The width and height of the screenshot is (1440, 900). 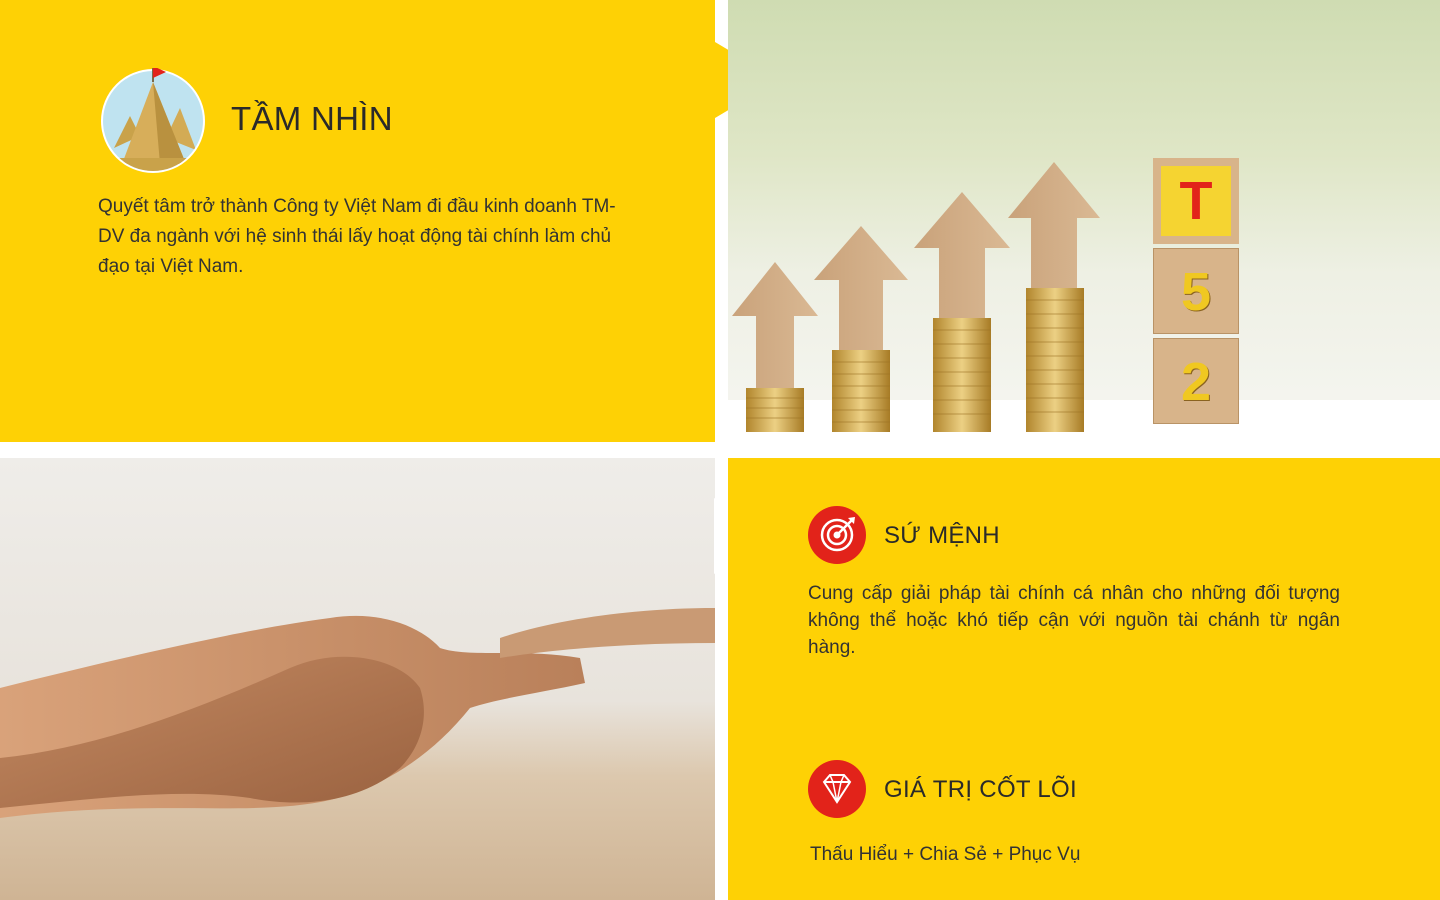 I want to click on mission-title: SỨ MỆNH, so click(x=942, y=535).